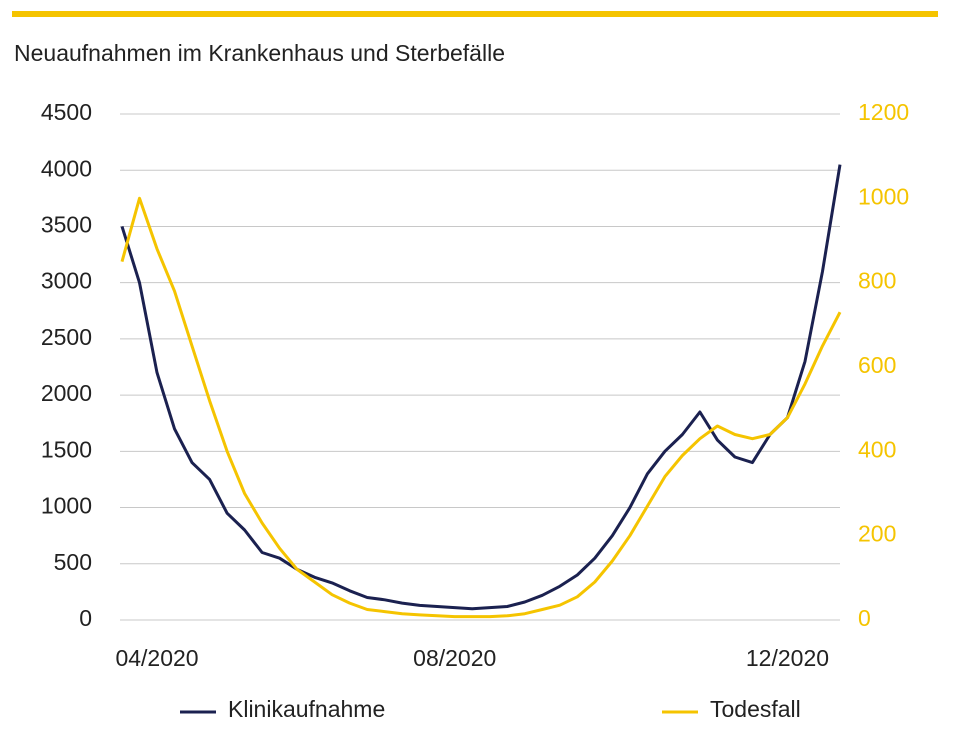  Describe the element at coordinates (883, 112) in the screenshot. I see `y2-tick-label: 1200` at that location.